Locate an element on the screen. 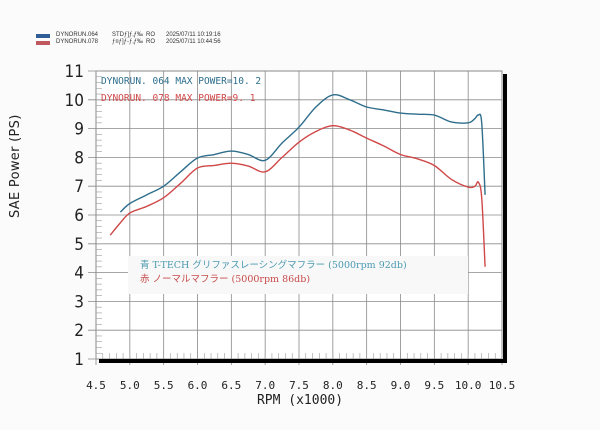  x-tick-label: 5.5 is located at coordinates (164, 385).